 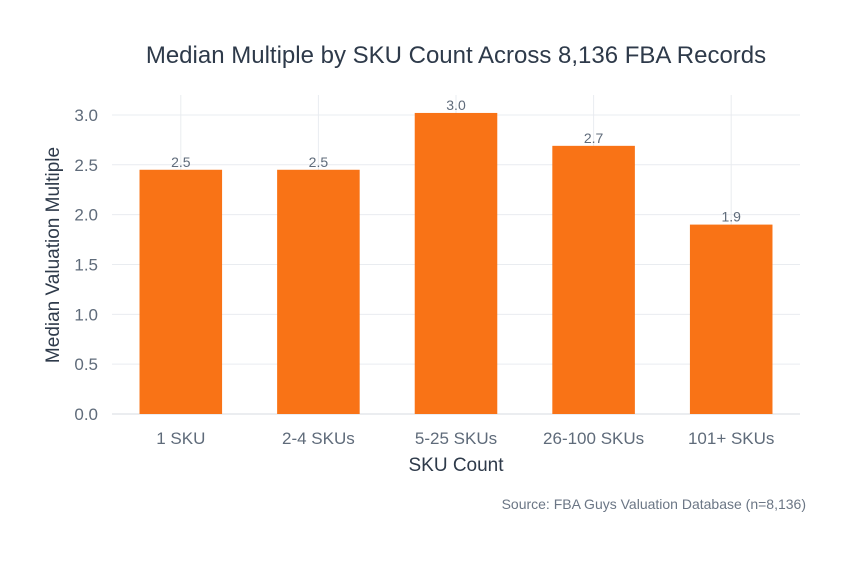 I want to click on bar-value-label: 3.0, so click(x=456, y=105).